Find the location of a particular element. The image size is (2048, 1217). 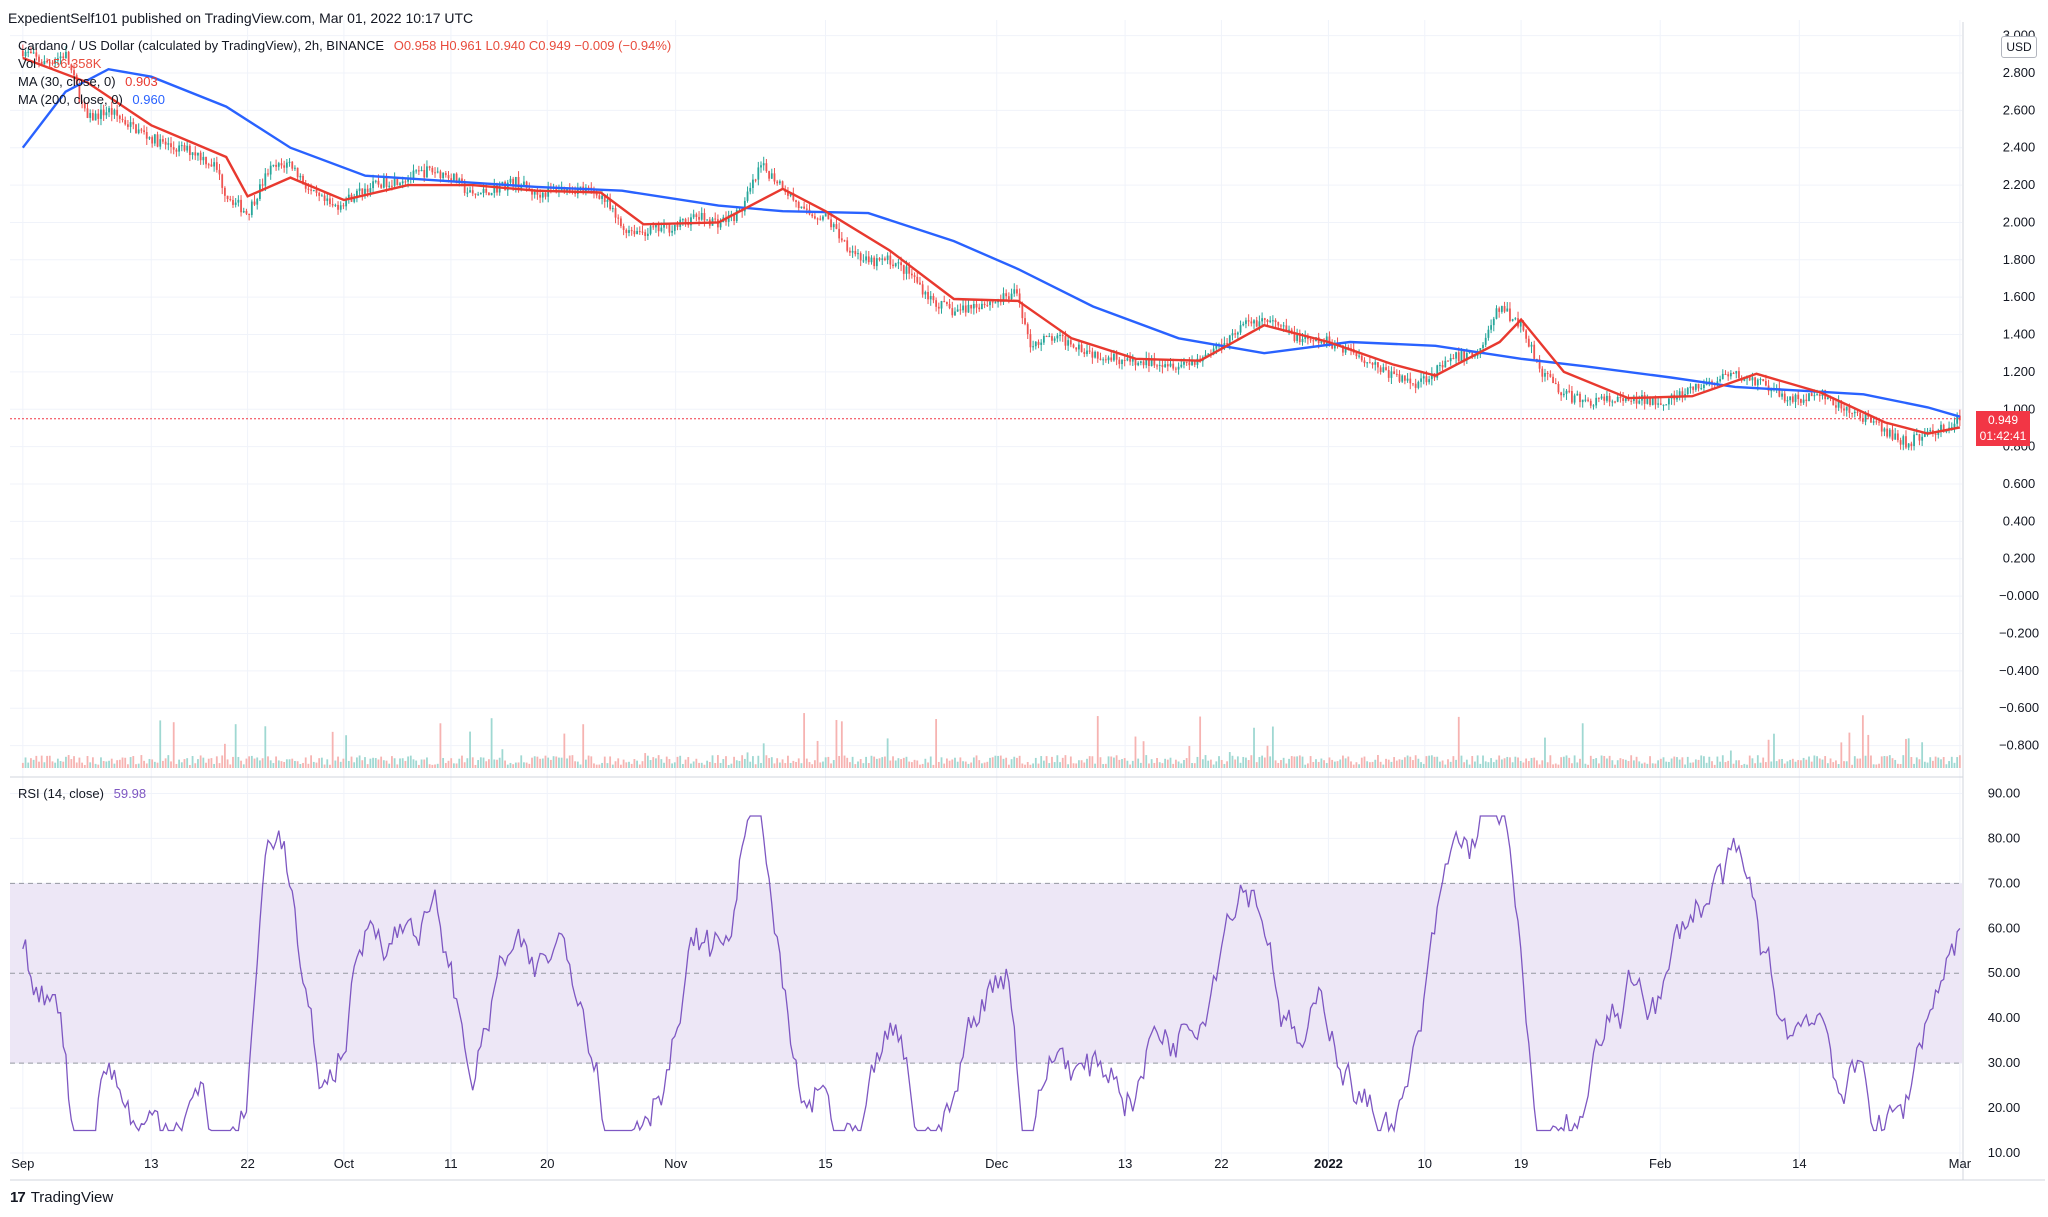

currency-badge: USD is located at coordinates (2019, 47).